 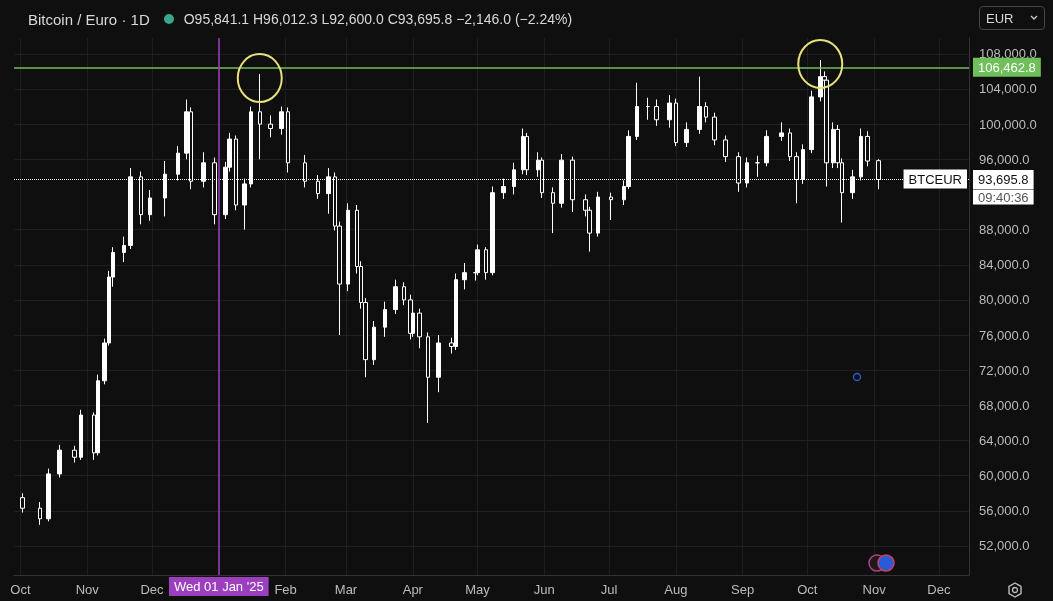 I want to click on y-tick-label: 64,000.0, so click(x=1004, y=441).